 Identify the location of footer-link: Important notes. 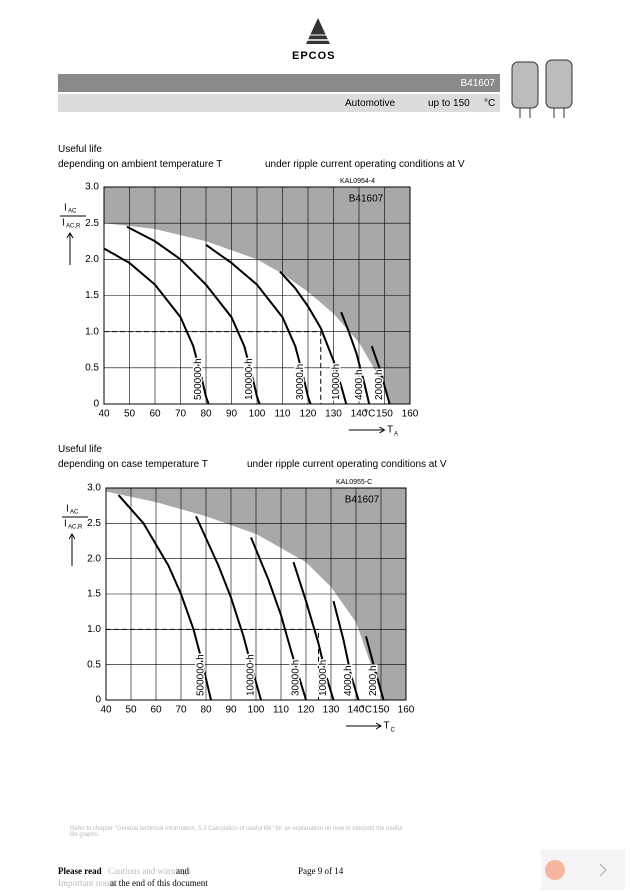
(86, 883).